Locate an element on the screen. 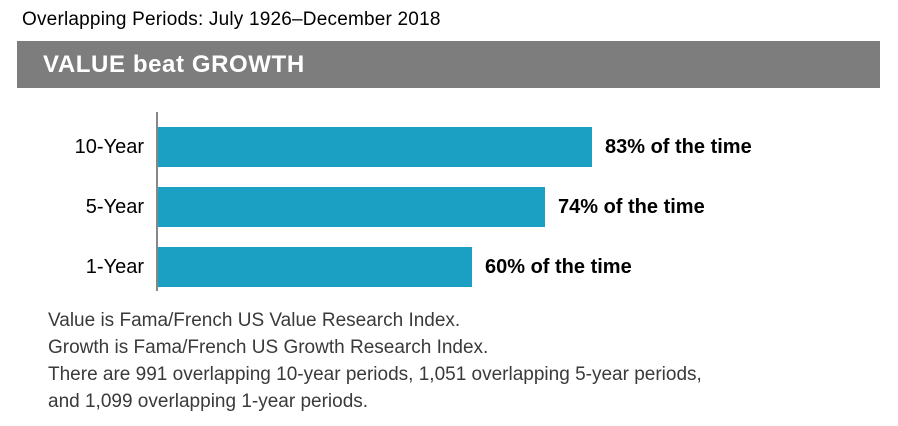 The image size is (898, 426). bar-row-5-year: 5-Year 74% of the time is located at coordinates (449, 207).